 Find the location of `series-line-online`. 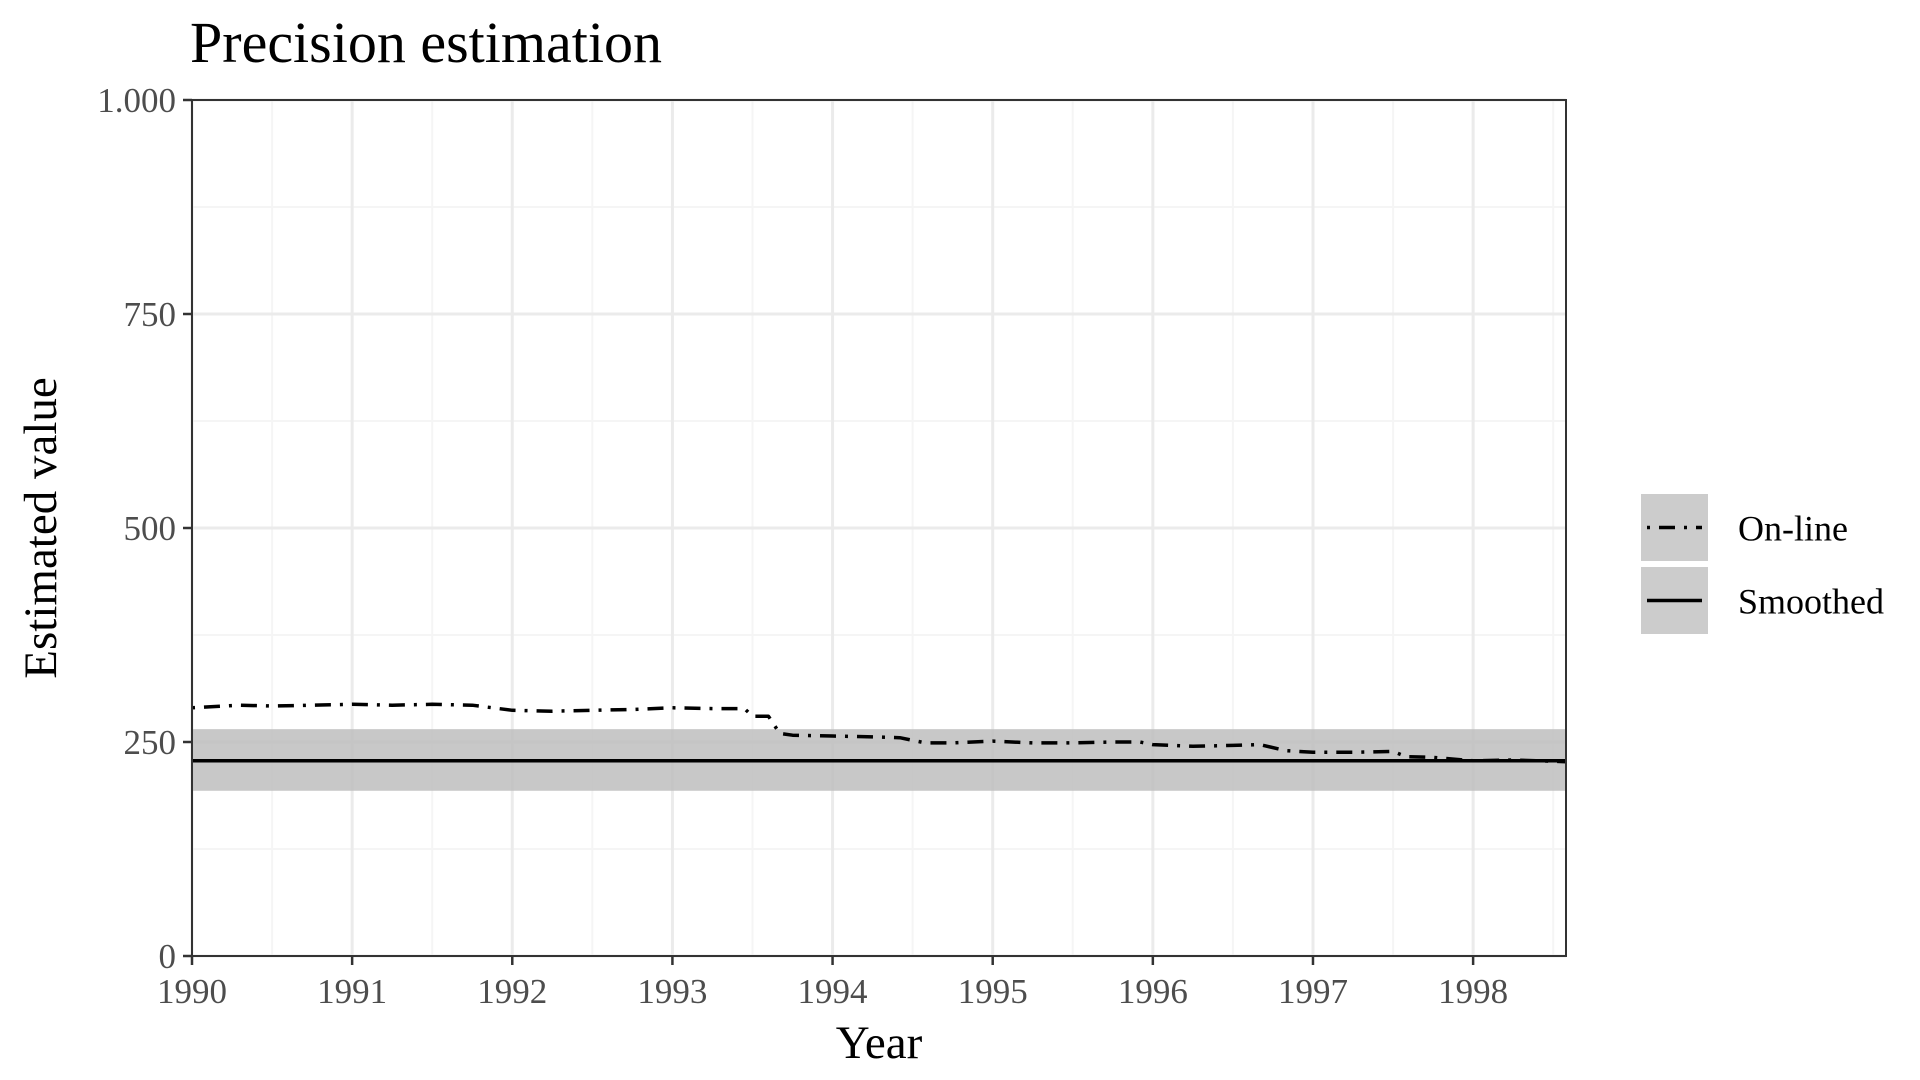

series-line-online is located at coordinates (879, 733).